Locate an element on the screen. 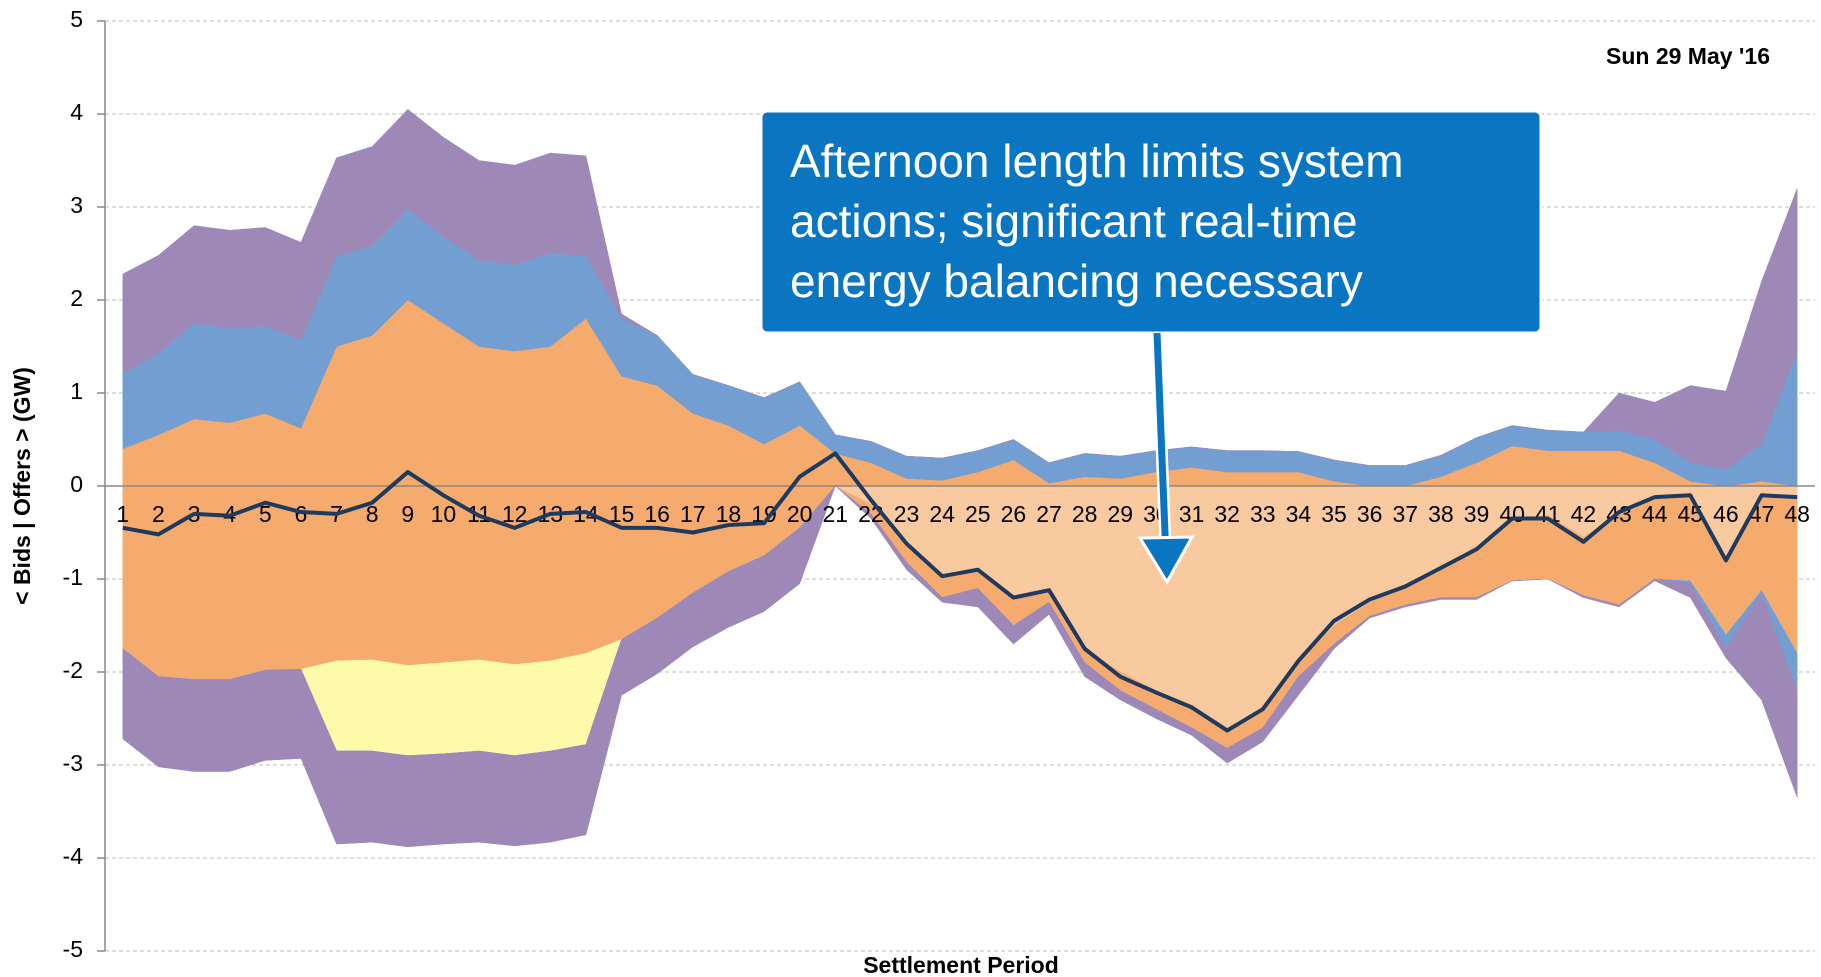  x-axis-title: Settlement Period is located at coordinates (961, 964).